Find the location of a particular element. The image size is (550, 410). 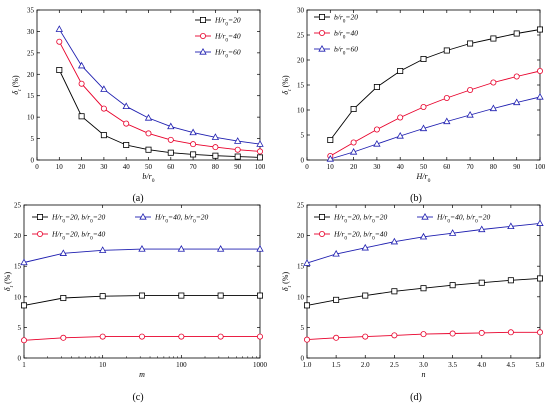

legend-item: H/r0=20, b/r0=40 is located at coordinates (351, 236).